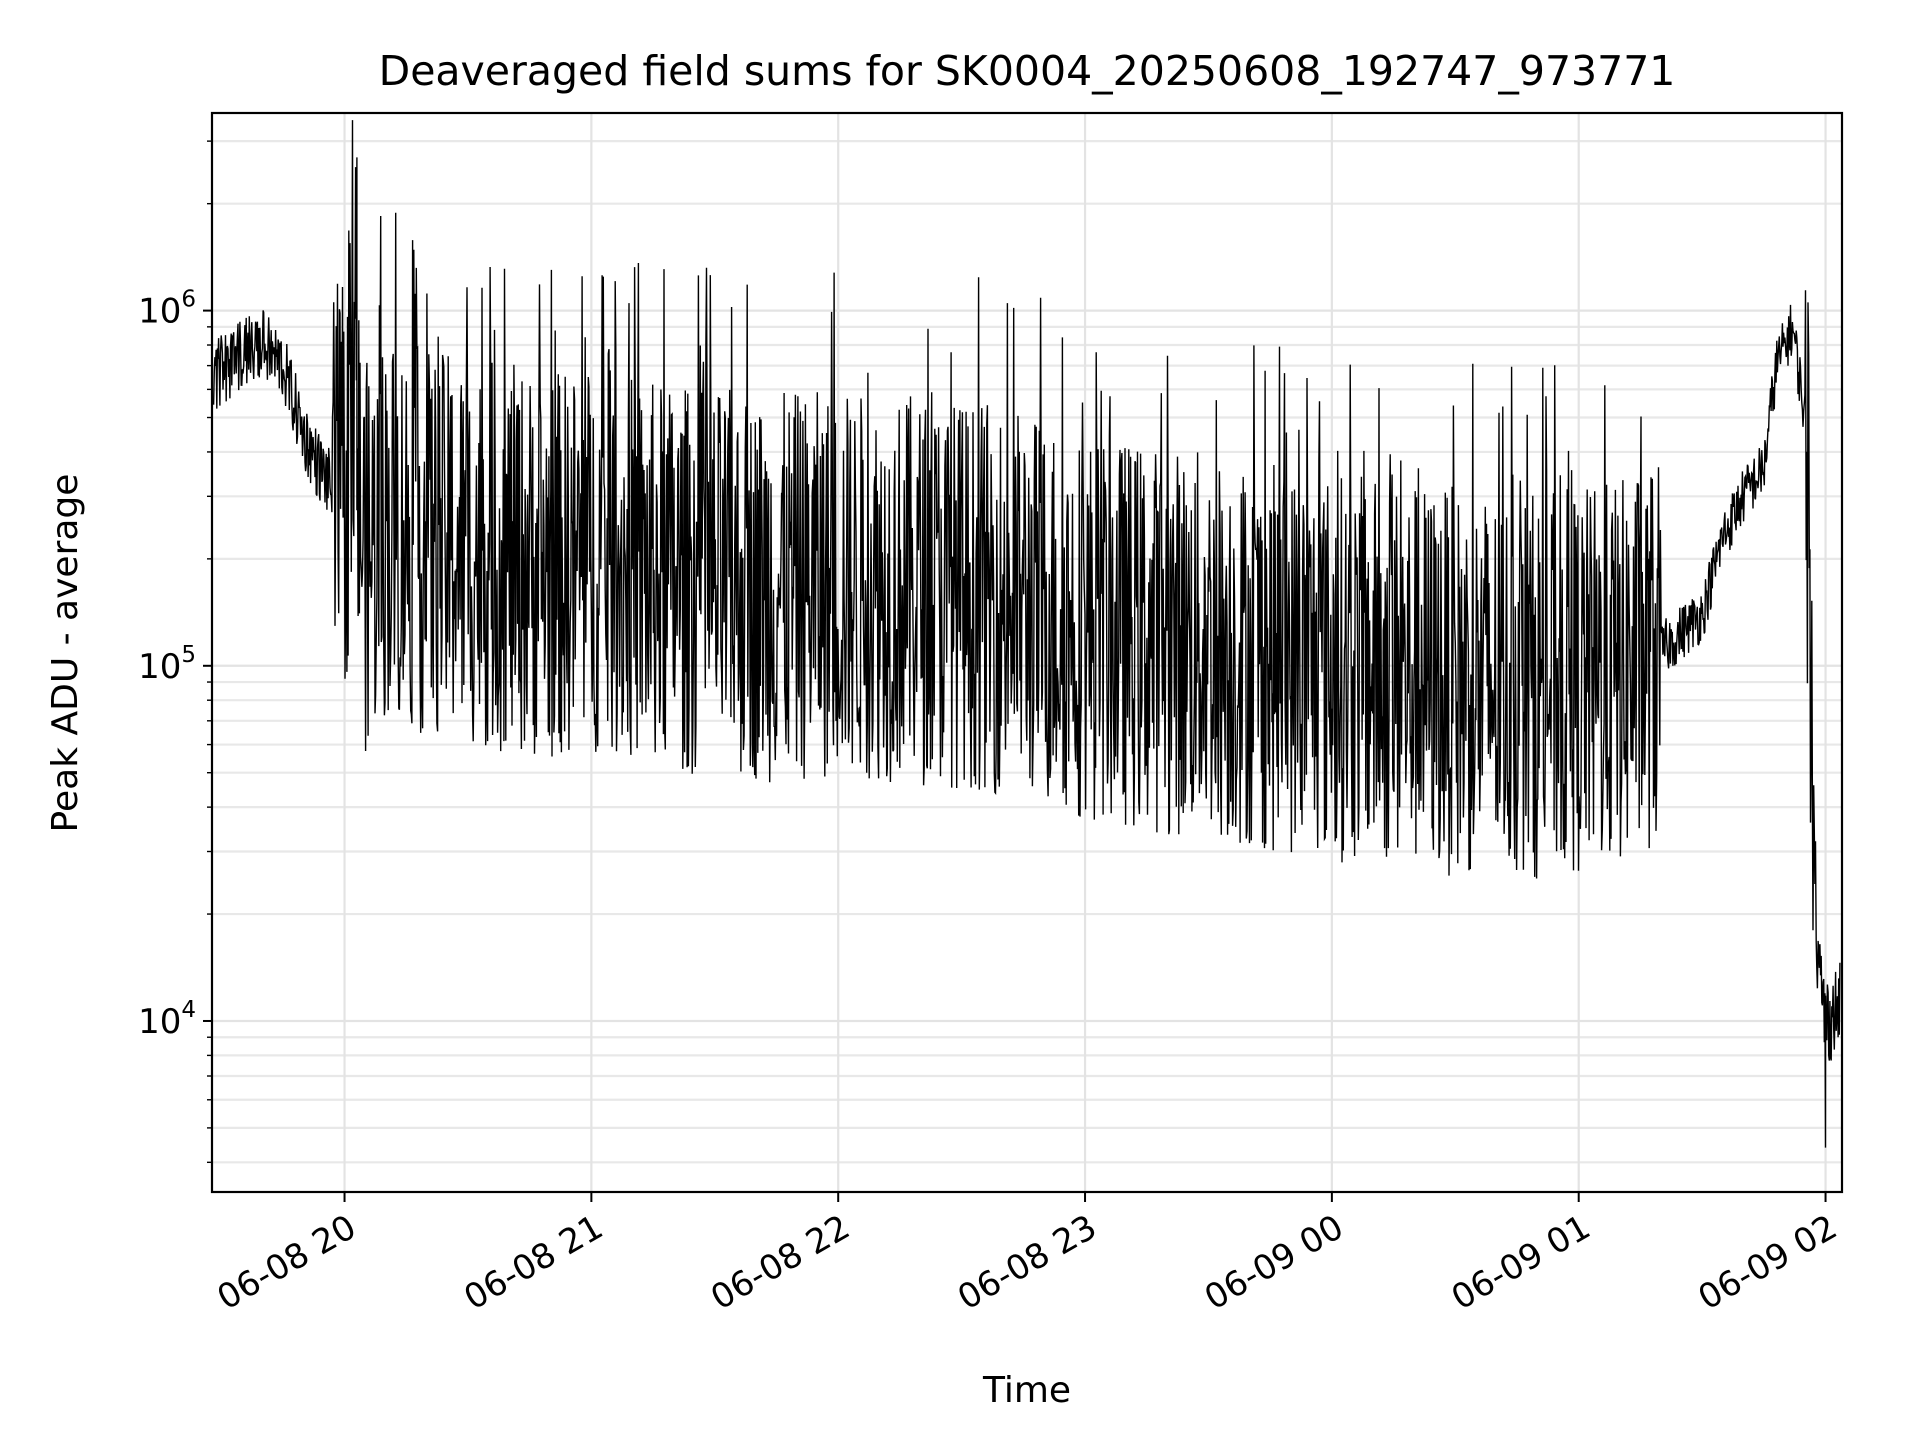 The width and height of the screenshot is (1920, 1440). What do you see at coordinates (1521, 1262) in the screenshot?
I see `x-tick-label: 06-09 01` at bounding box center [1521, 1262].